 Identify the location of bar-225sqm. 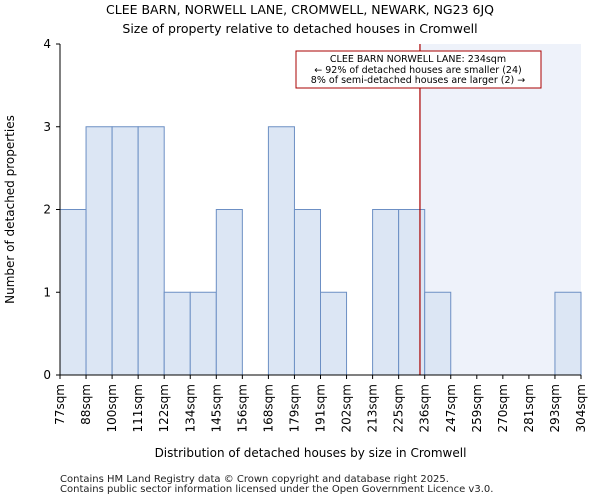
(412, 292).